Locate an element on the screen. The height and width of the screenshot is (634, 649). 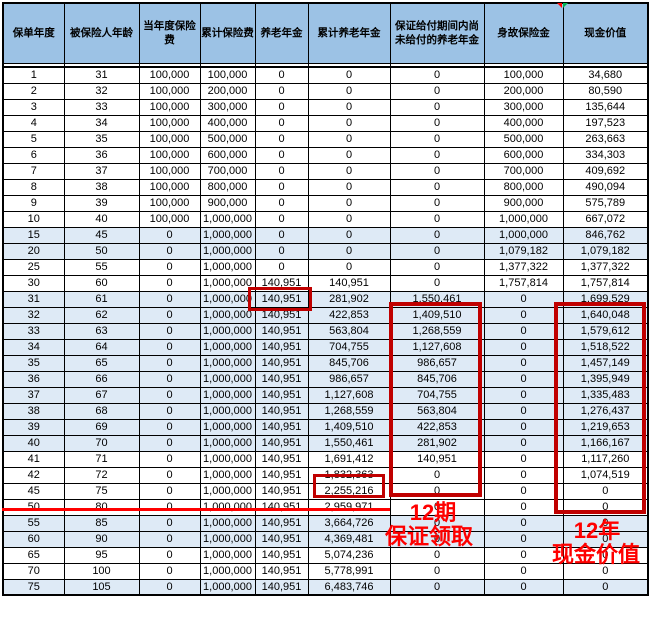
cell-cumulative-pension-annuity: 3,664,726 is located at coordinates (349, 523).